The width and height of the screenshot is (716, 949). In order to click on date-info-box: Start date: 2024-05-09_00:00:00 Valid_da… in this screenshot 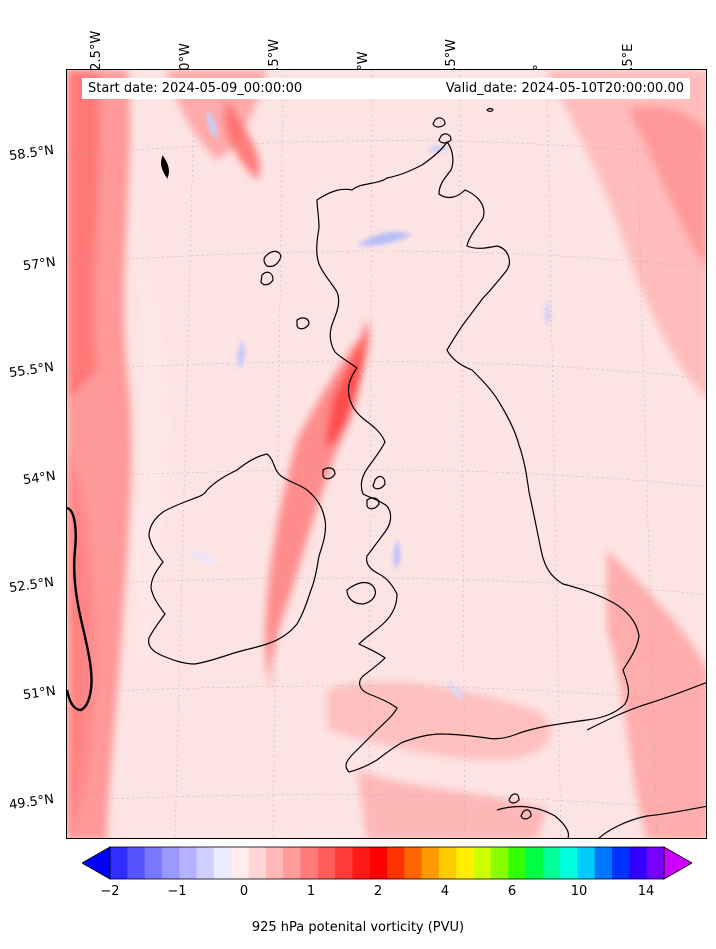, I will do `click(386, 88)`.